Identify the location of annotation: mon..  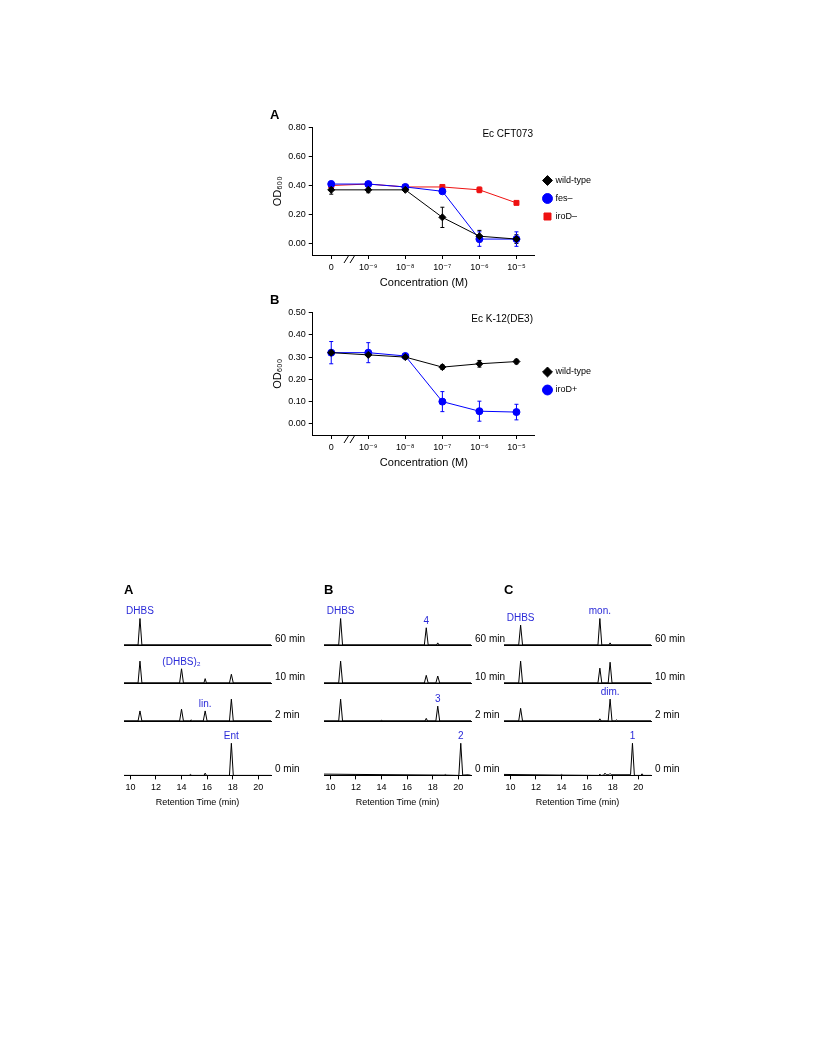
(599, 611).